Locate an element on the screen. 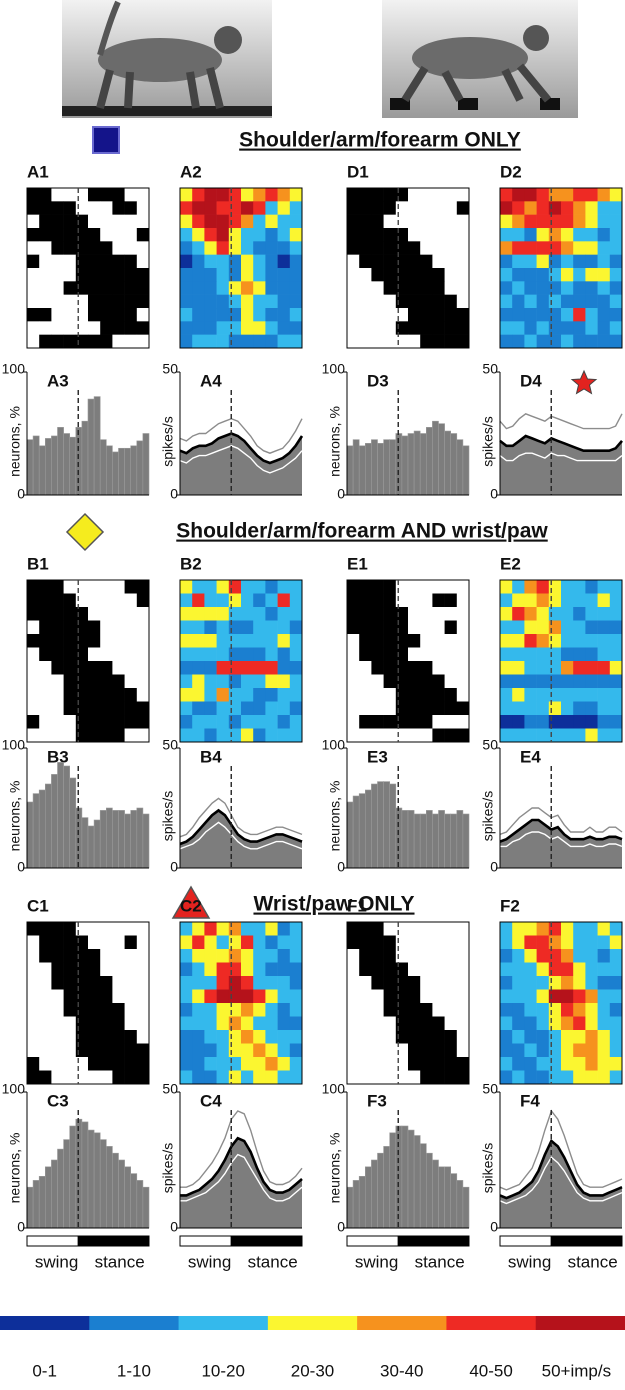 This screenshot has height=1390, width=625. colorbar-swatch is located at coordinates (223, 1323).